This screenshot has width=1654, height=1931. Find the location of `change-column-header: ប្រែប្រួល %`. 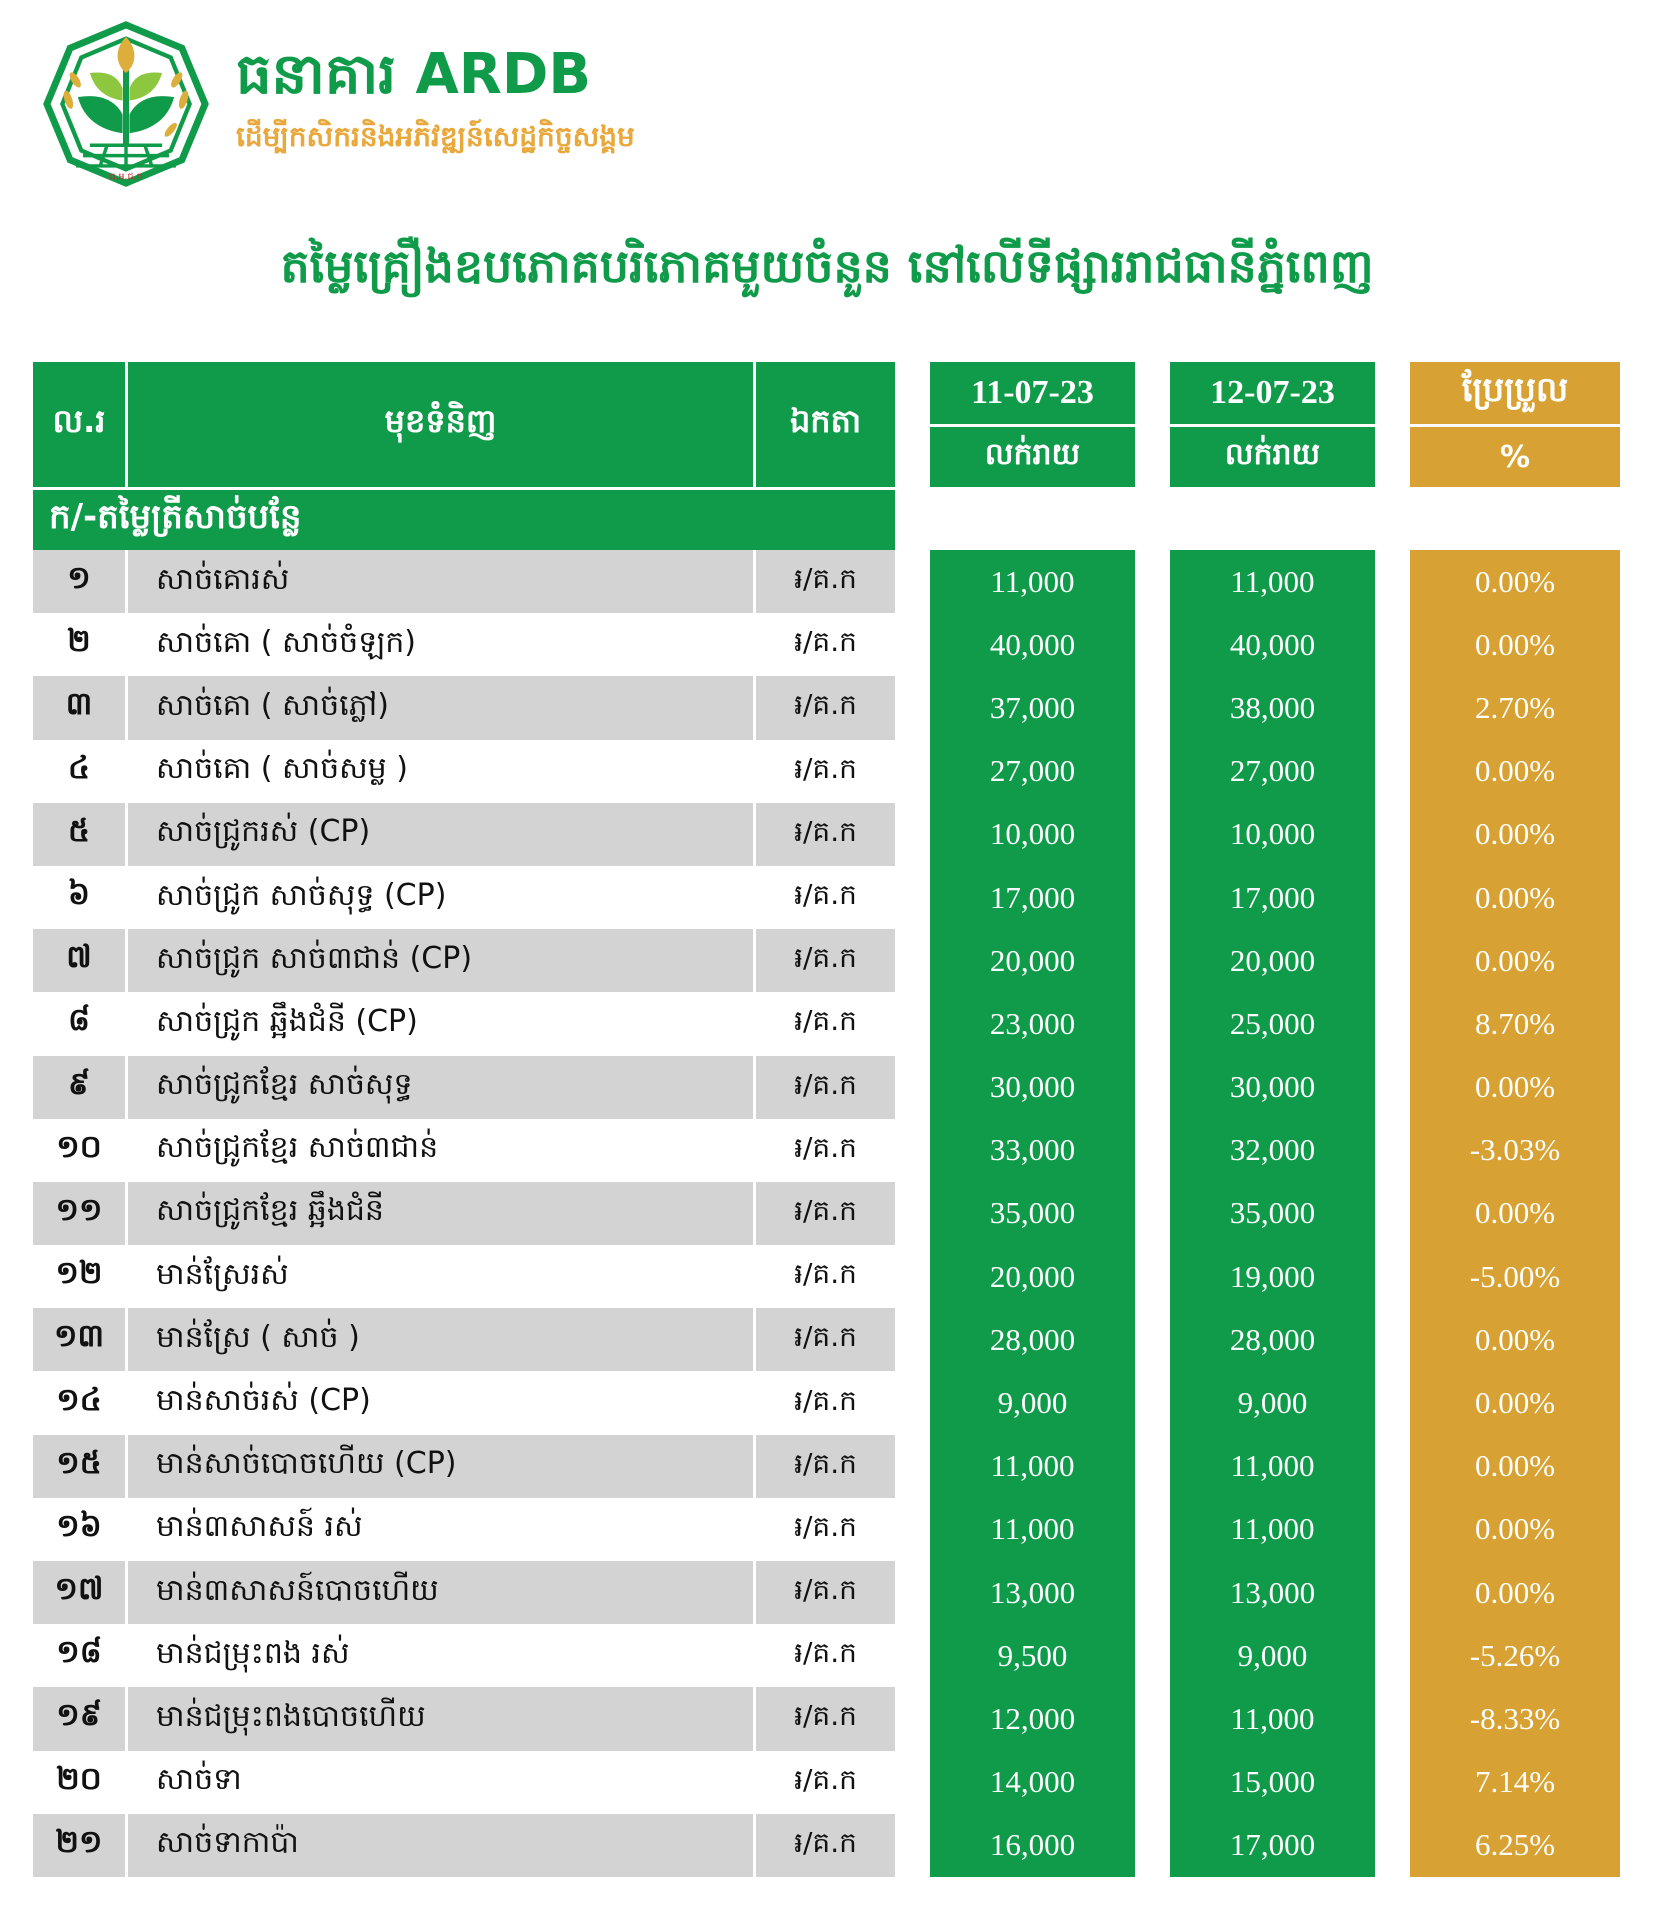

change-column-header: ប្រែប្រួល % is located at coordinates (1515, 424).